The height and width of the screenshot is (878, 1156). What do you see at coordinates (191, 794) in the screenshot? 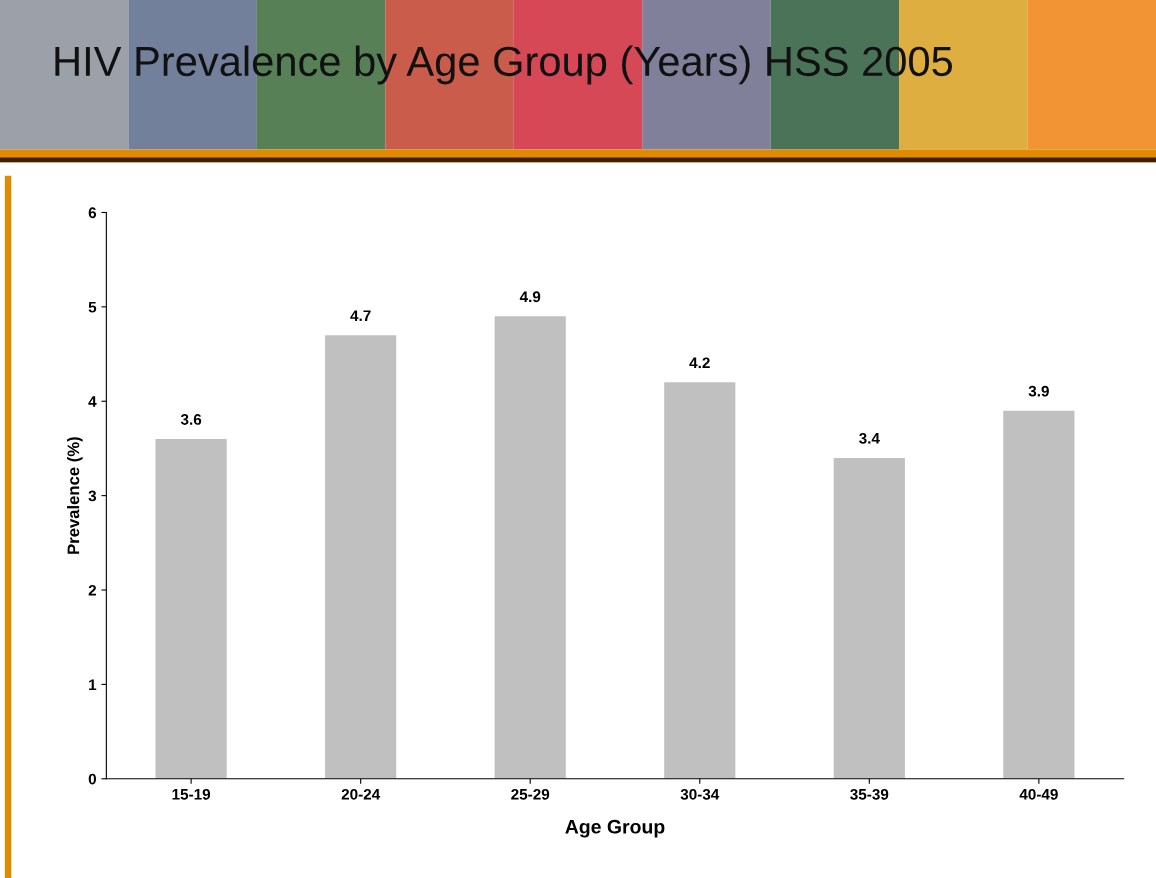
I see `x-tick-label: 15-19` at bounding box center [191, 794].